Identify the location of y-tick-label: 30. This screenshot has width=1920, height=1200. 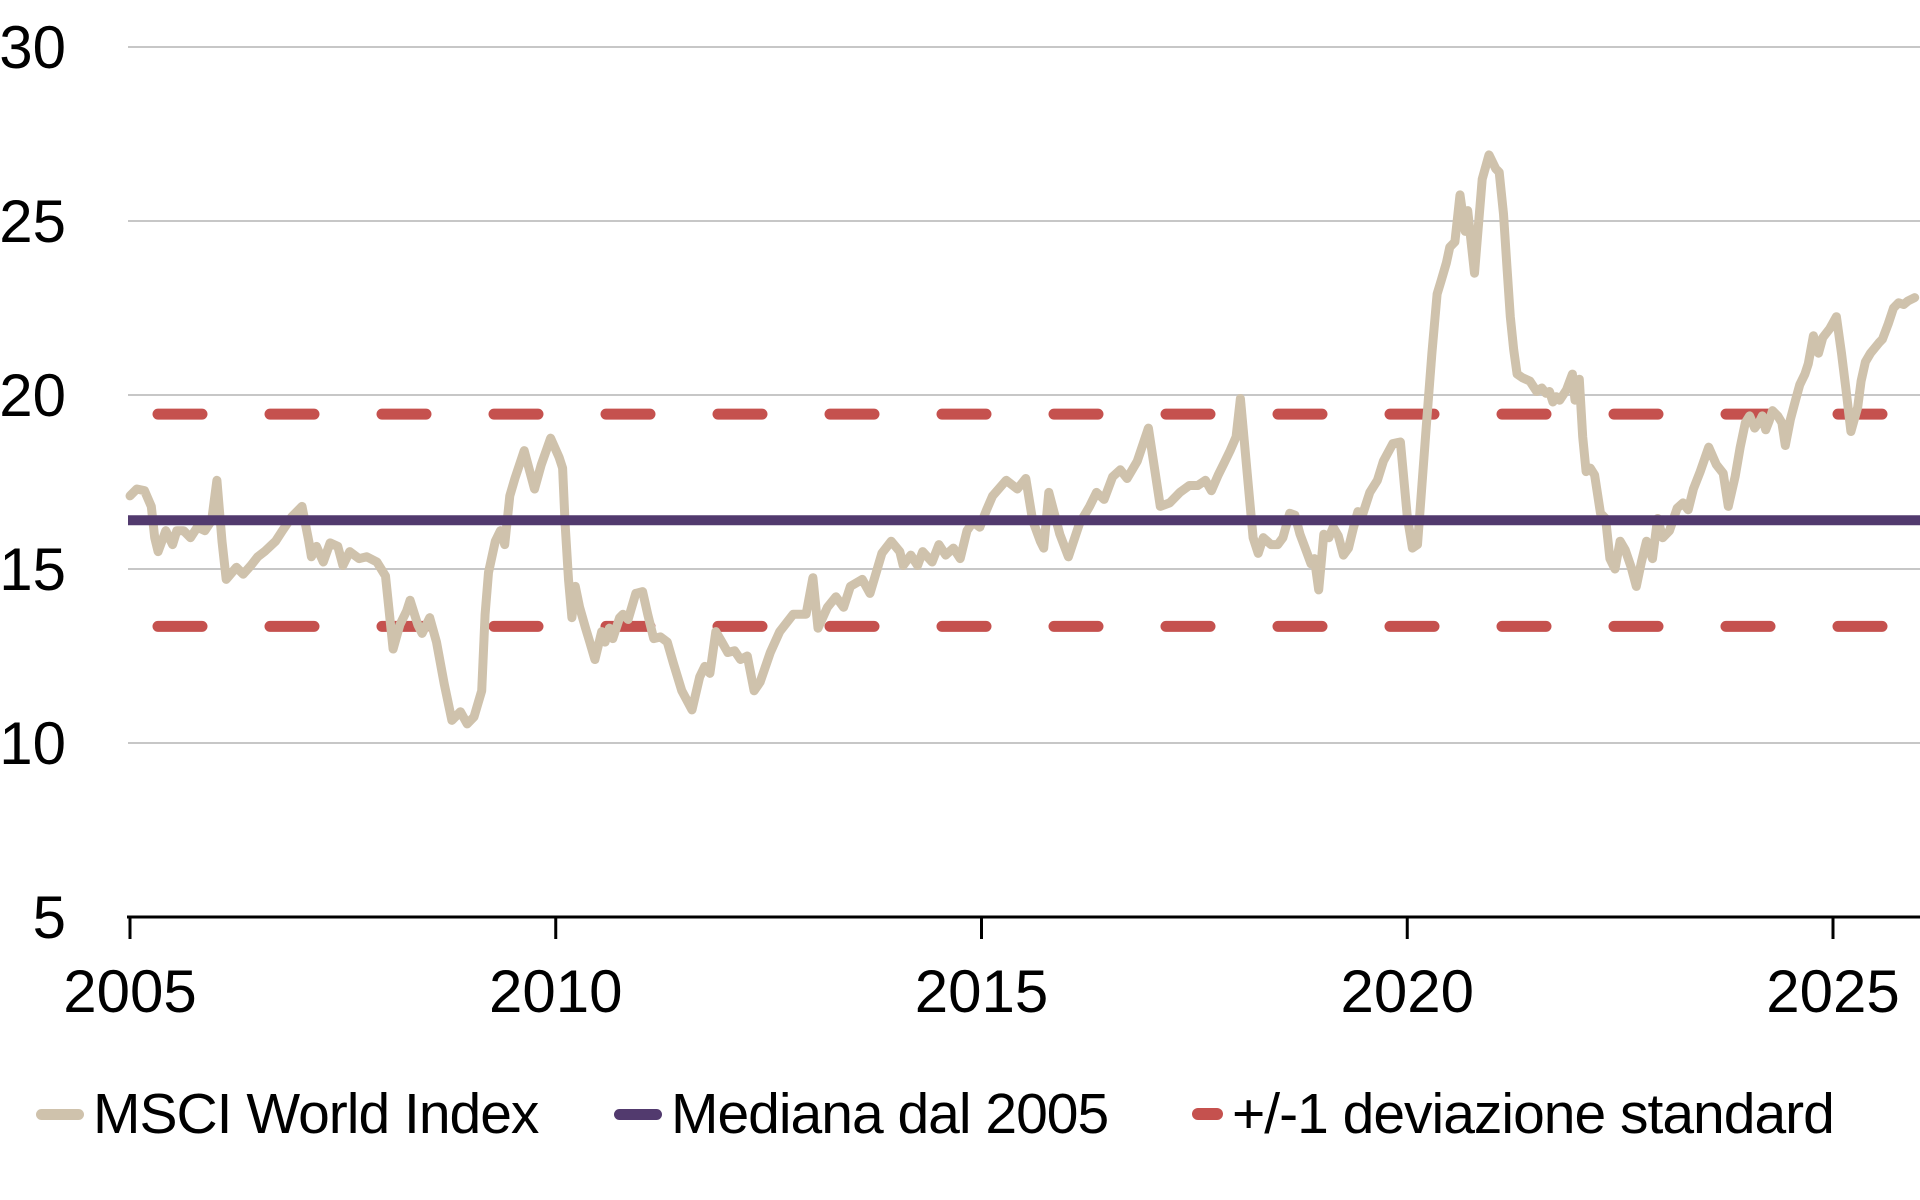
(33, 47).